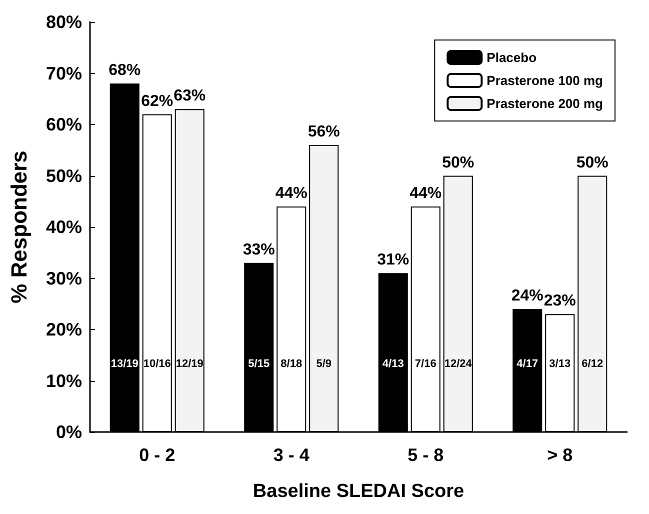  What do you see at coordinates (157, 101) in the screenshot?
I see `data-label: 62%` at bounding box center [157, 101].